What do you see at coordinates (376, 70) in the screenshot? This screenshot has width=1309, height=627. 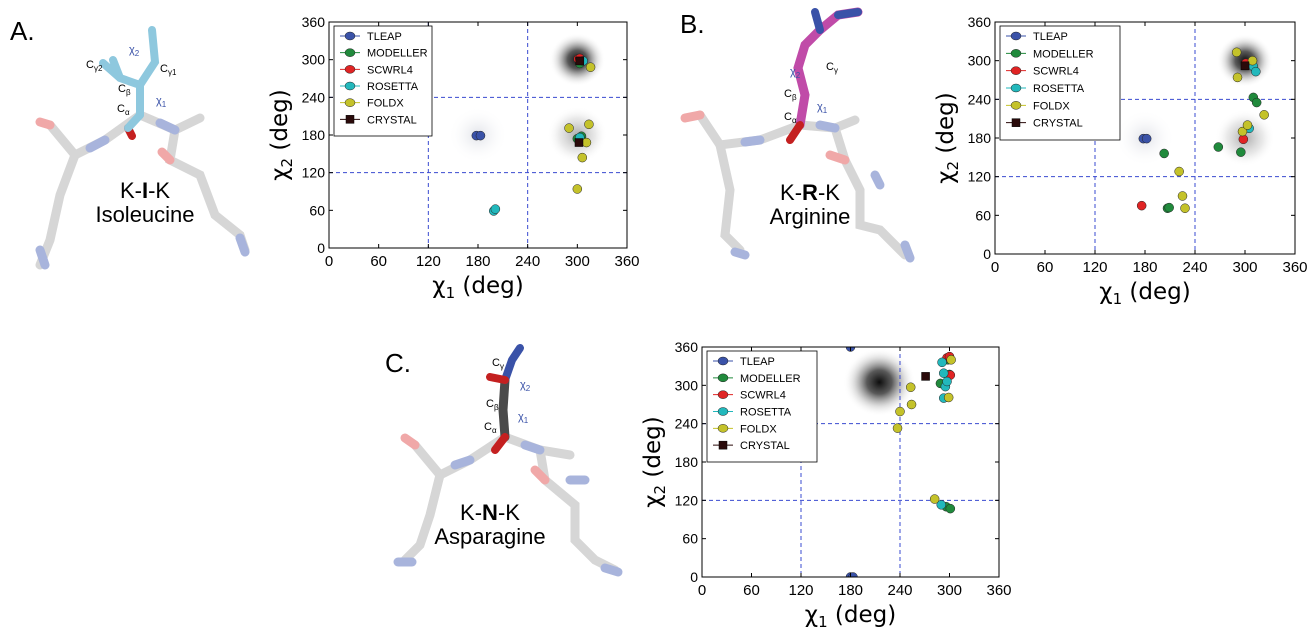 I see `legend-item: SCWRL4` at bounding box center [376, 70].